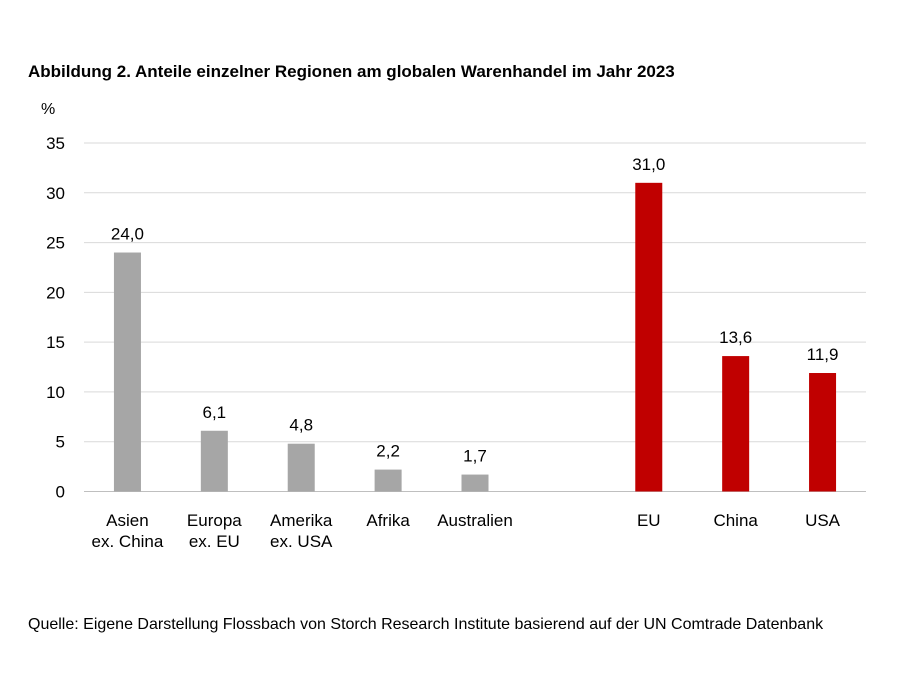  Describe the element at coordinates (55, 292) in the screenshot. I see `y-tick-label: 20` at that location.